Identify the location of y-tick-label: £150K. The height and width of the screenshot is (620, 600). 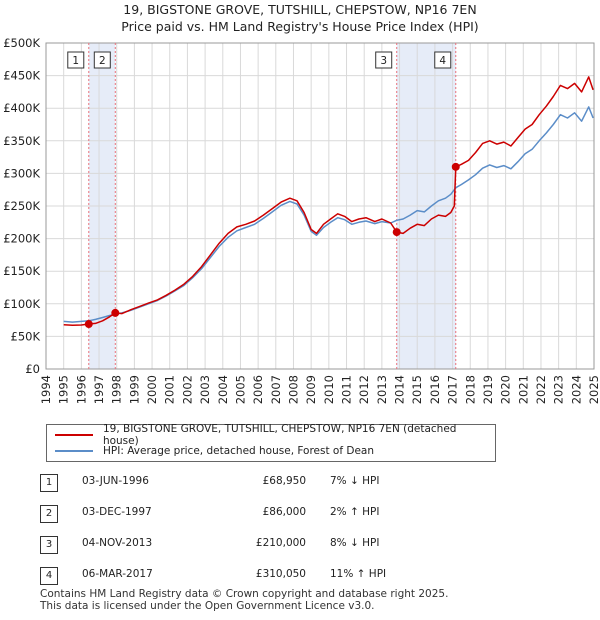
(21, 271).